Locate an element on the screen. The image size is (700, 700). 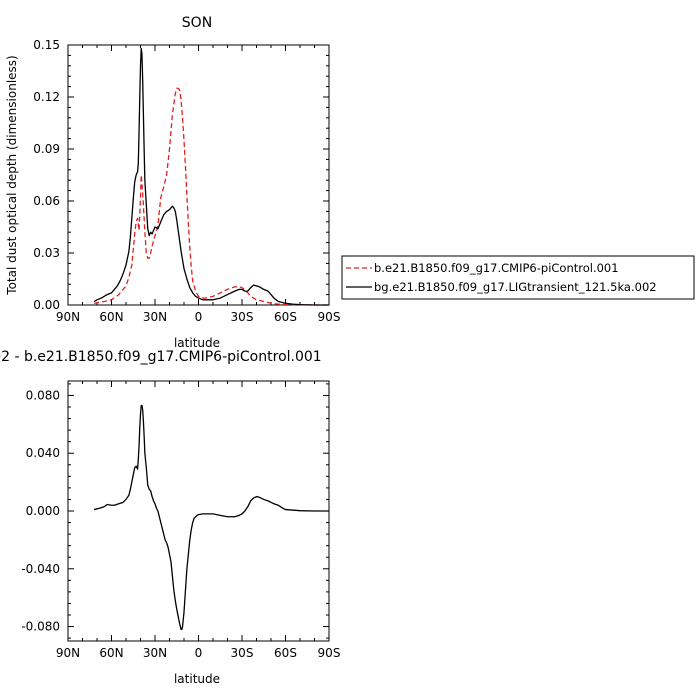
legend-box is located at coordinates (518, 277).